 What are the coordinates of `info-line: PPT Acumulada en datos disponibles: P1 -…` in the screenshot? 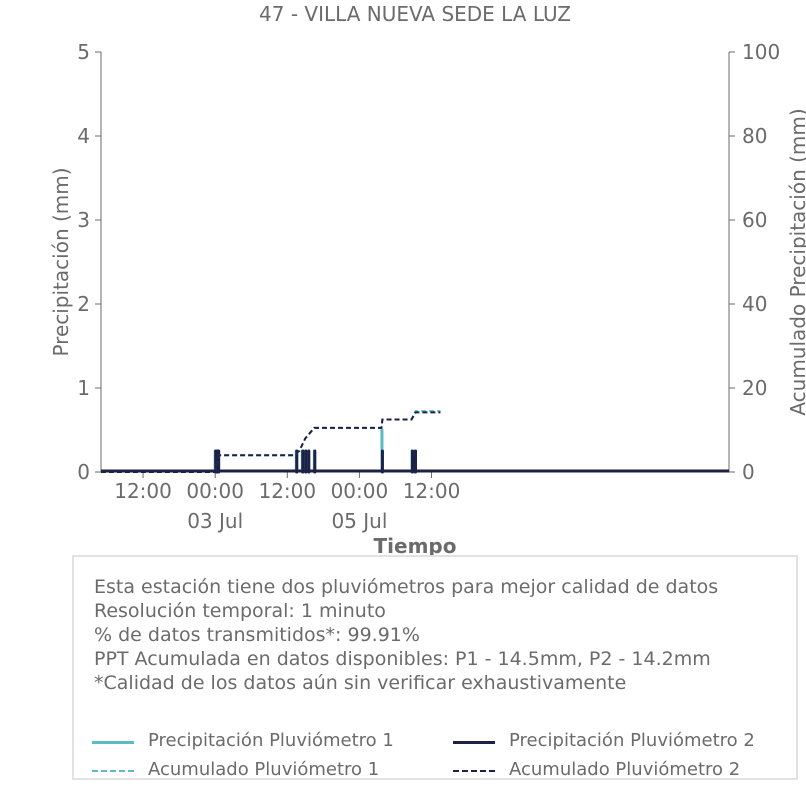 It's located at (402, 659).